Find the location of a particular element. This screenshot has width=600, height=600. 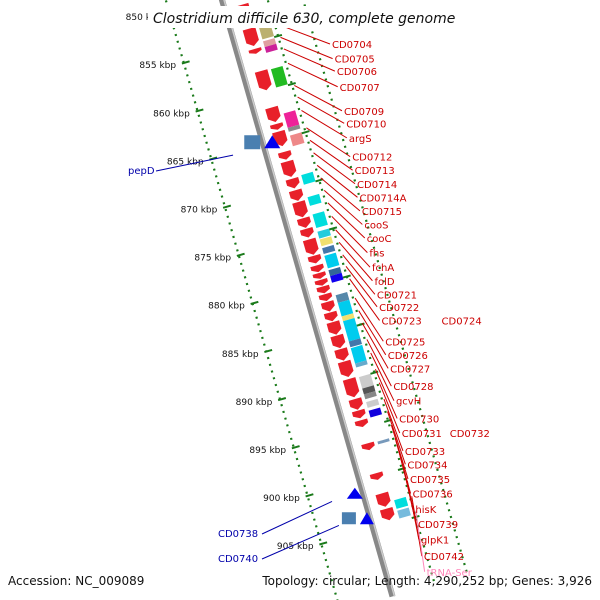

leader-line-CD0730 is located at coordinates (386, 394).